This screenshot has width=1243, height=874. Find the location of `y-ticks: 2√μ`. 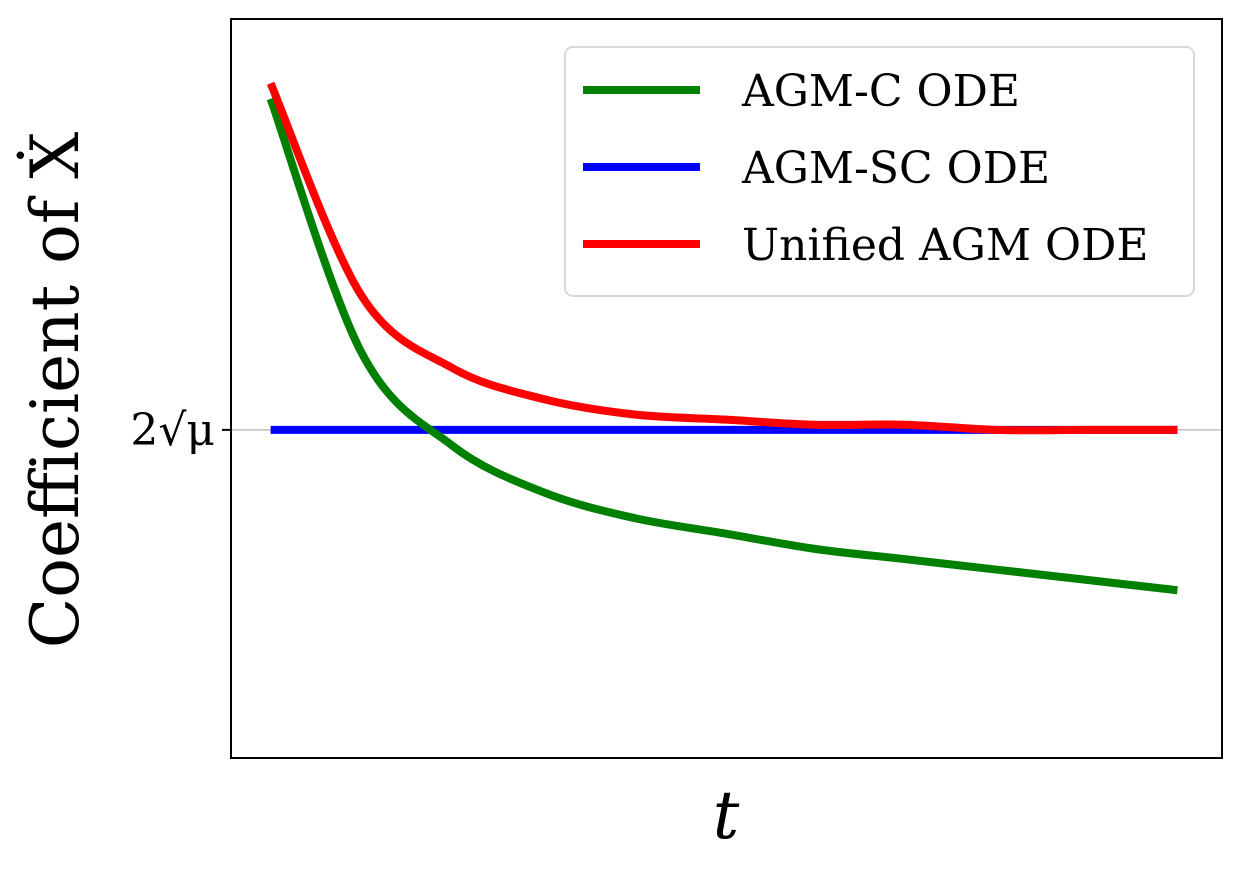

y-ticks: 2√μ is located at coordinates (180, 430).